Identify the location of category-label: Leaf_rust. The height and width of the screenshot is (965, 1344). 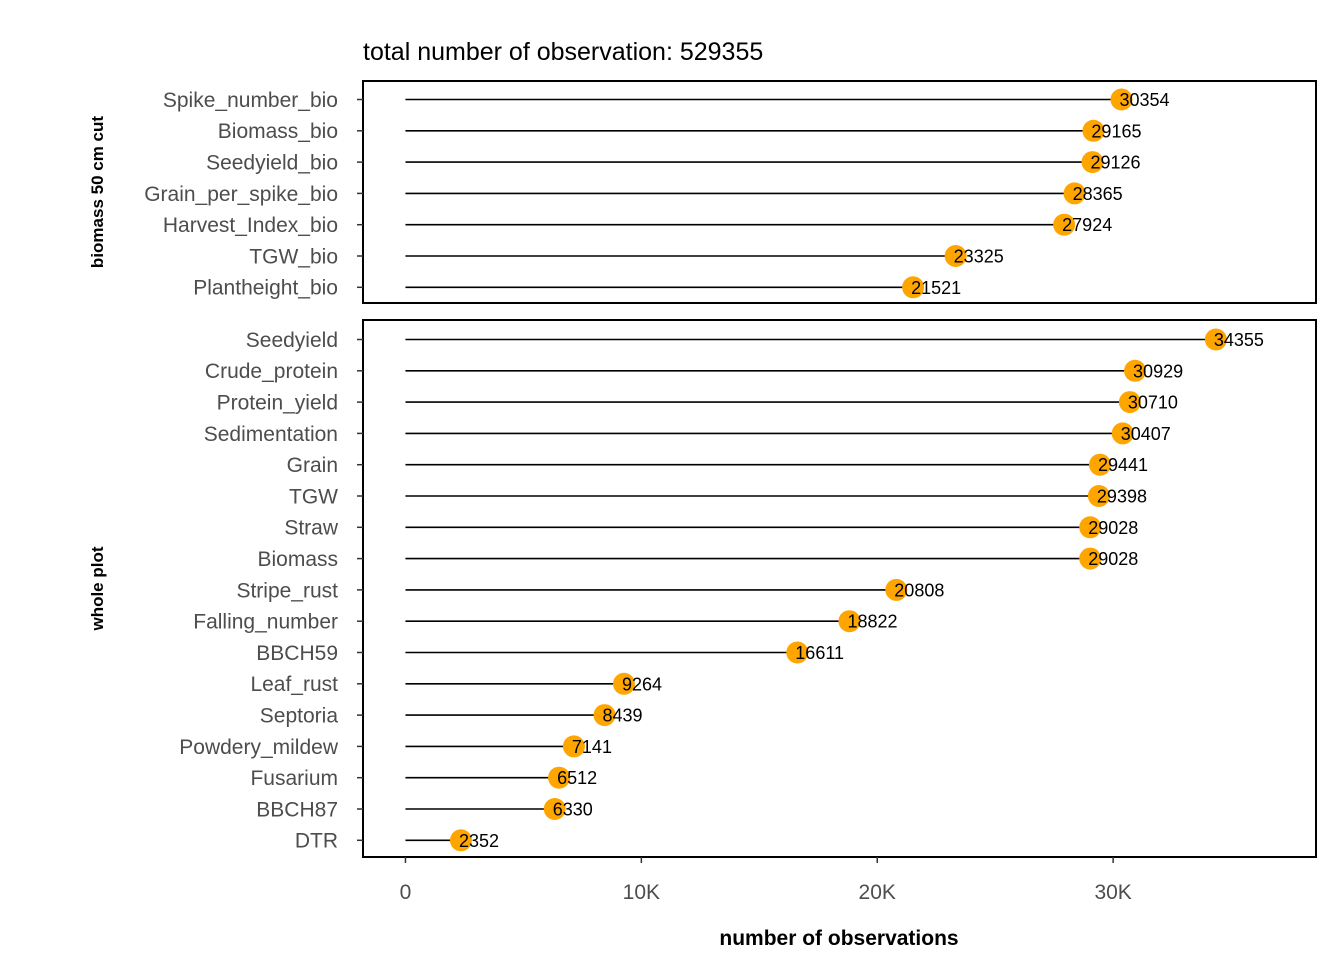
(294, 684).